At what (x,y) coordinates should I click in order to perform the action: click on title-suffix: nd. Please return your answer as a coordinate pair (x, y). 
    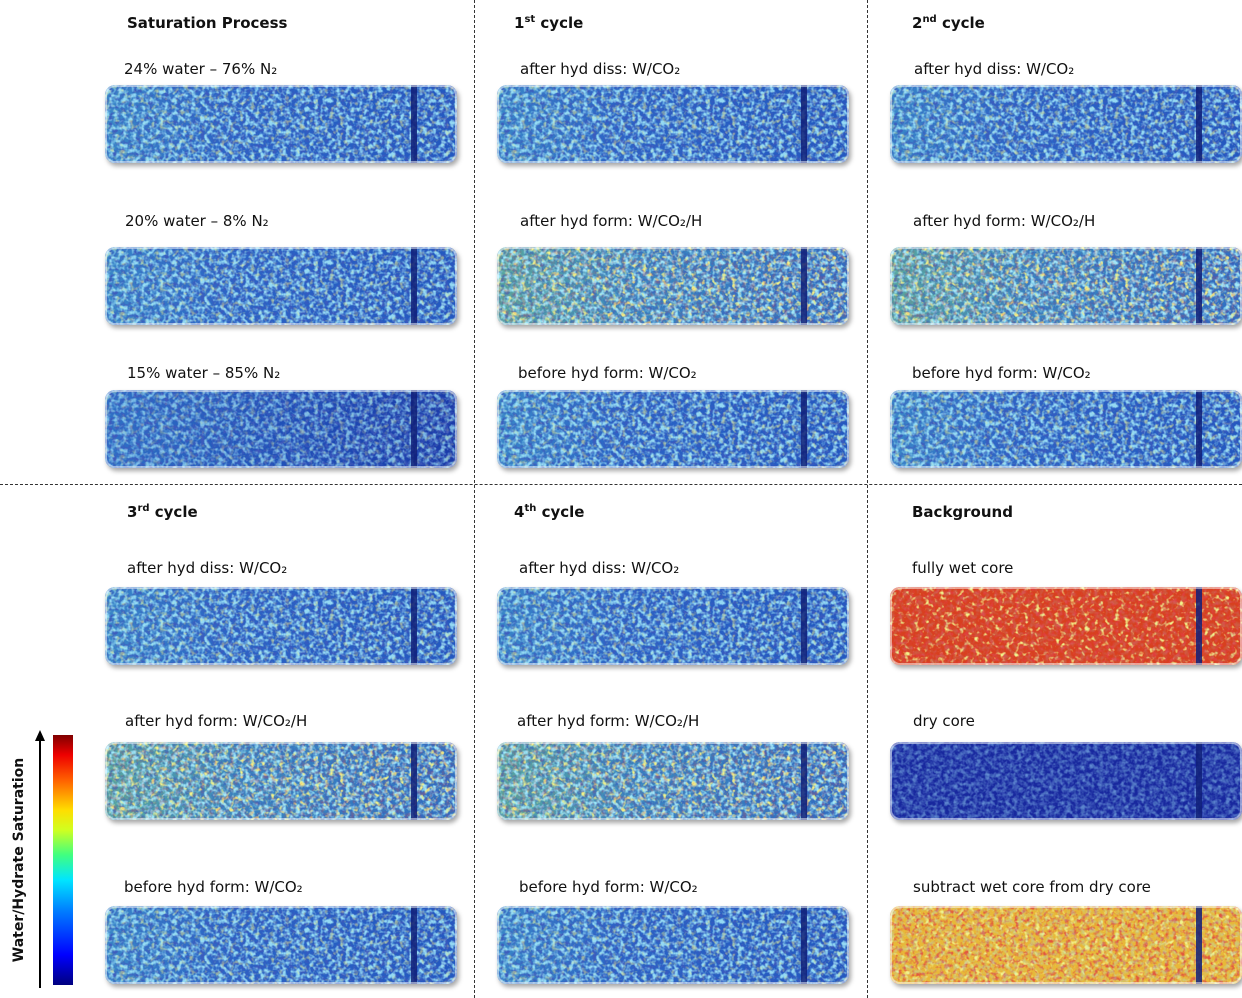
    Looking at the image, I should click on (929, 19).